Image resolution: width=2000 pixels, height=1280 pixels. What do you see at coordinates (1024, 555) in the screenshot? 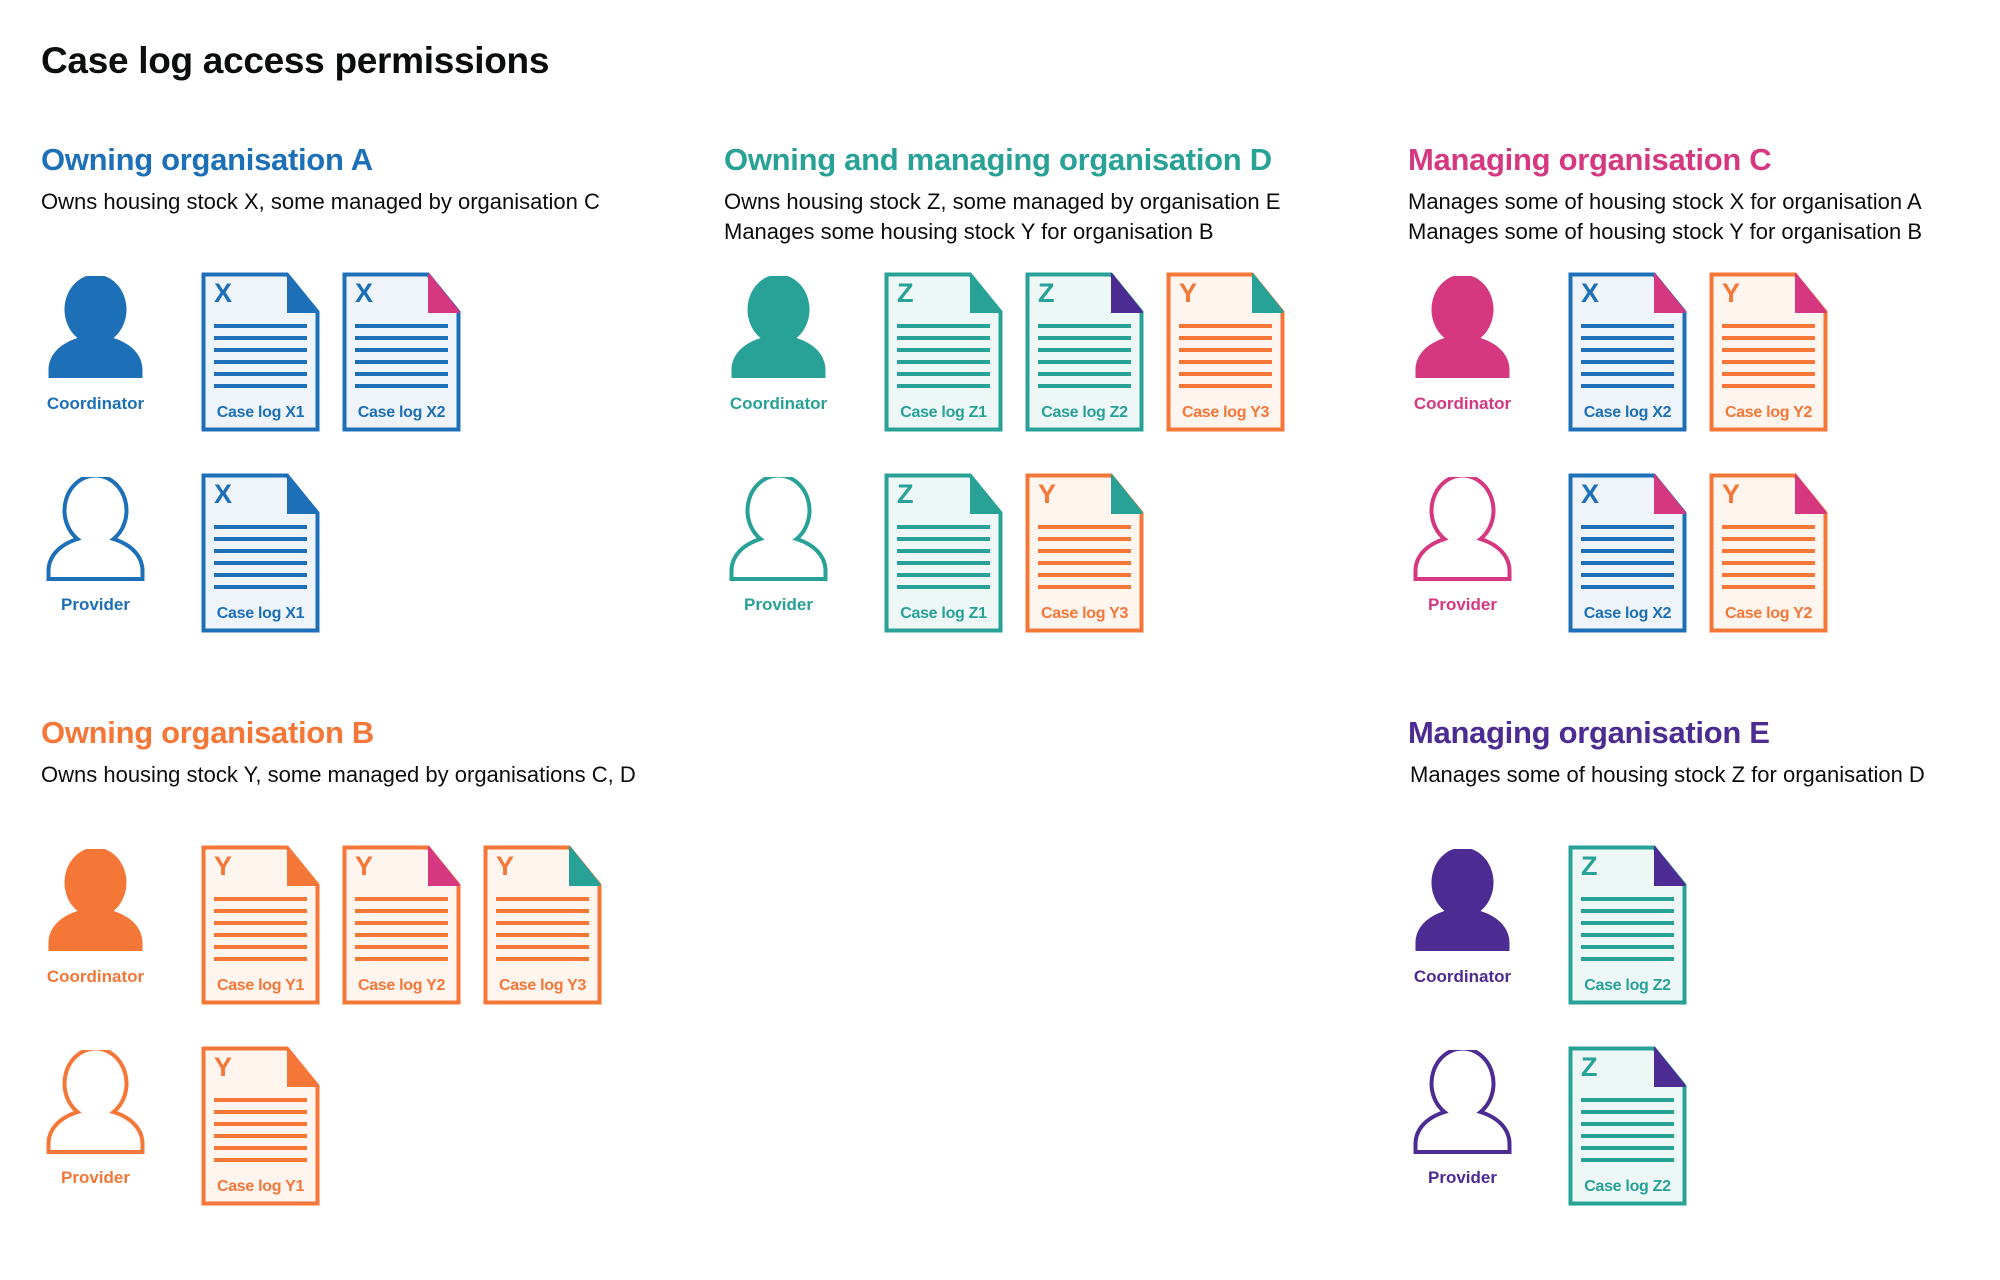
I see `role-row-provider: Provider Z Case log Z1 Y Case log Y3` at bounding box center [1024, 555].